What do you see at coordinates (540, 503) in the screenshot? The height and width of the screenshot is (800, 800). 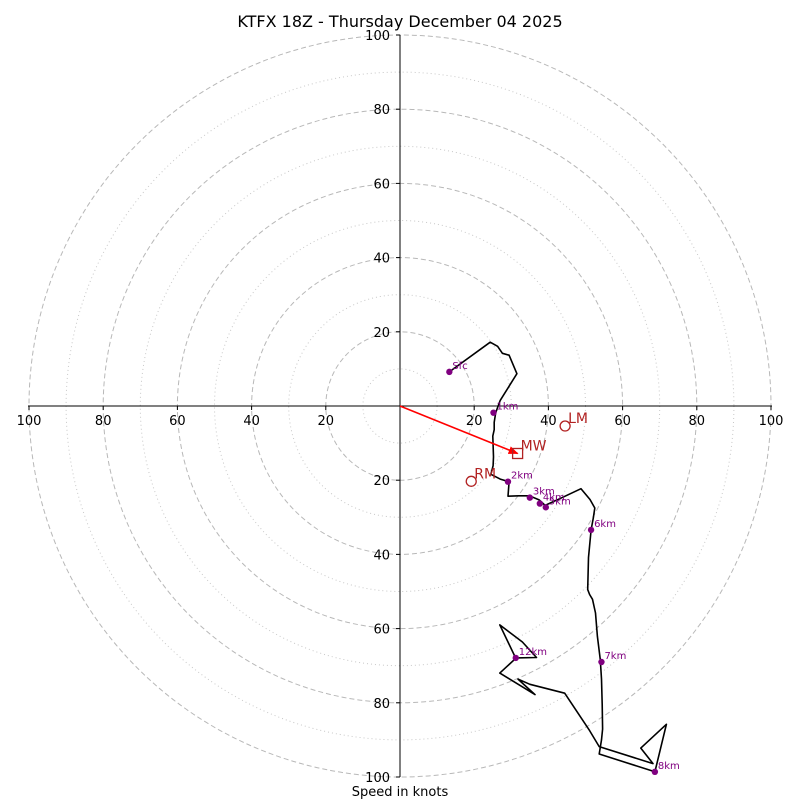 I see `height-point-4km` at bounding box center [540, 503].